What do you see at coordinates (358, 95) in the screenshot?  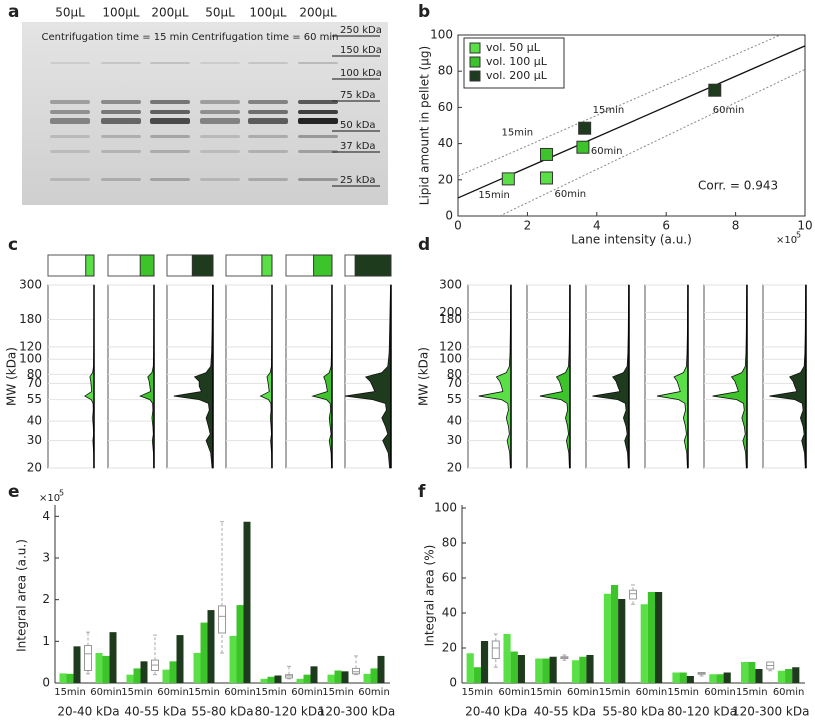 I see `marker-label: 75 kDa` at bounding box center [358, 95].